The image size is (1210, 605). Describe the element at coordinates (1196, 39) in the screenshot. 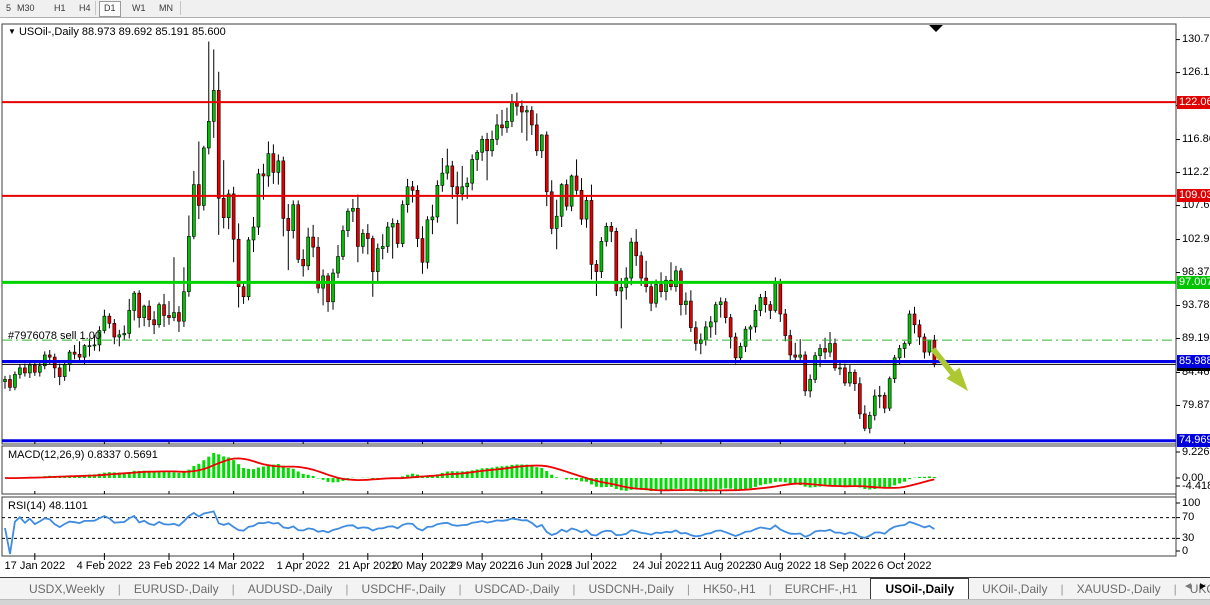

I see `price-axis-label: 130.770` at that location.